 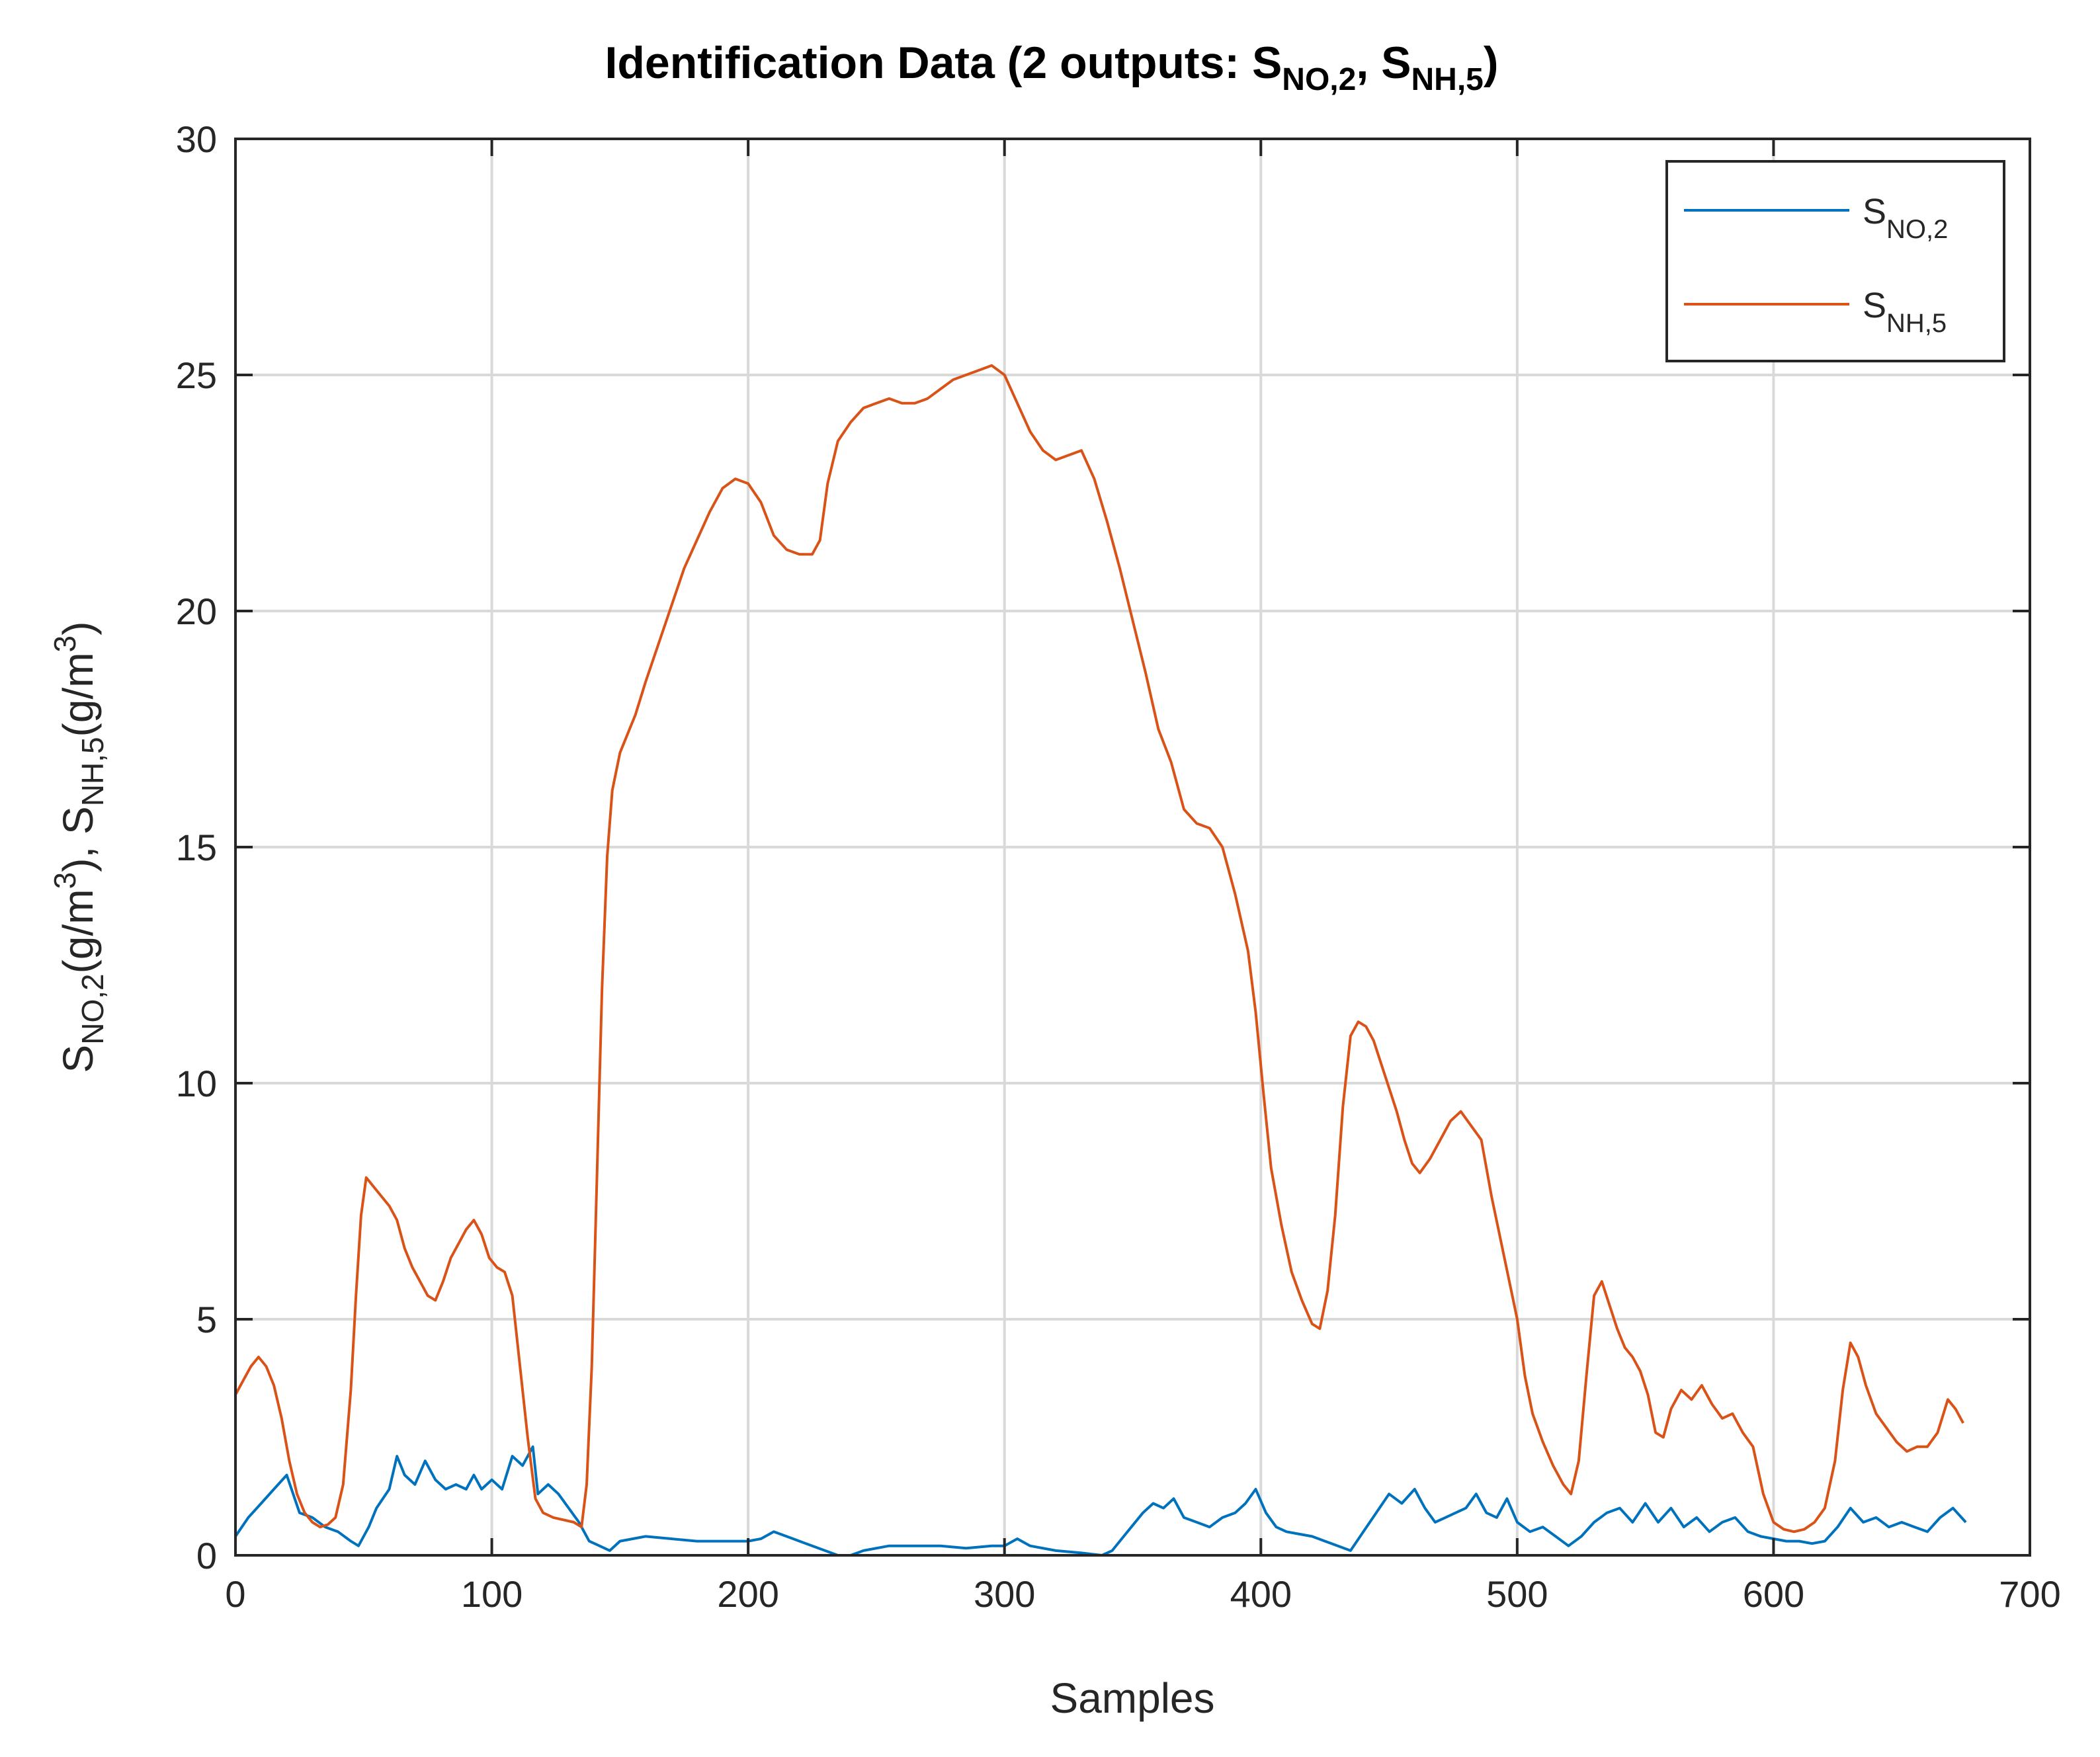 What do you see at coordinates (93, 1008) in the screenshot?
I see `ylabel-s1-sub: NO,2` at bounding box center [93, 1008].